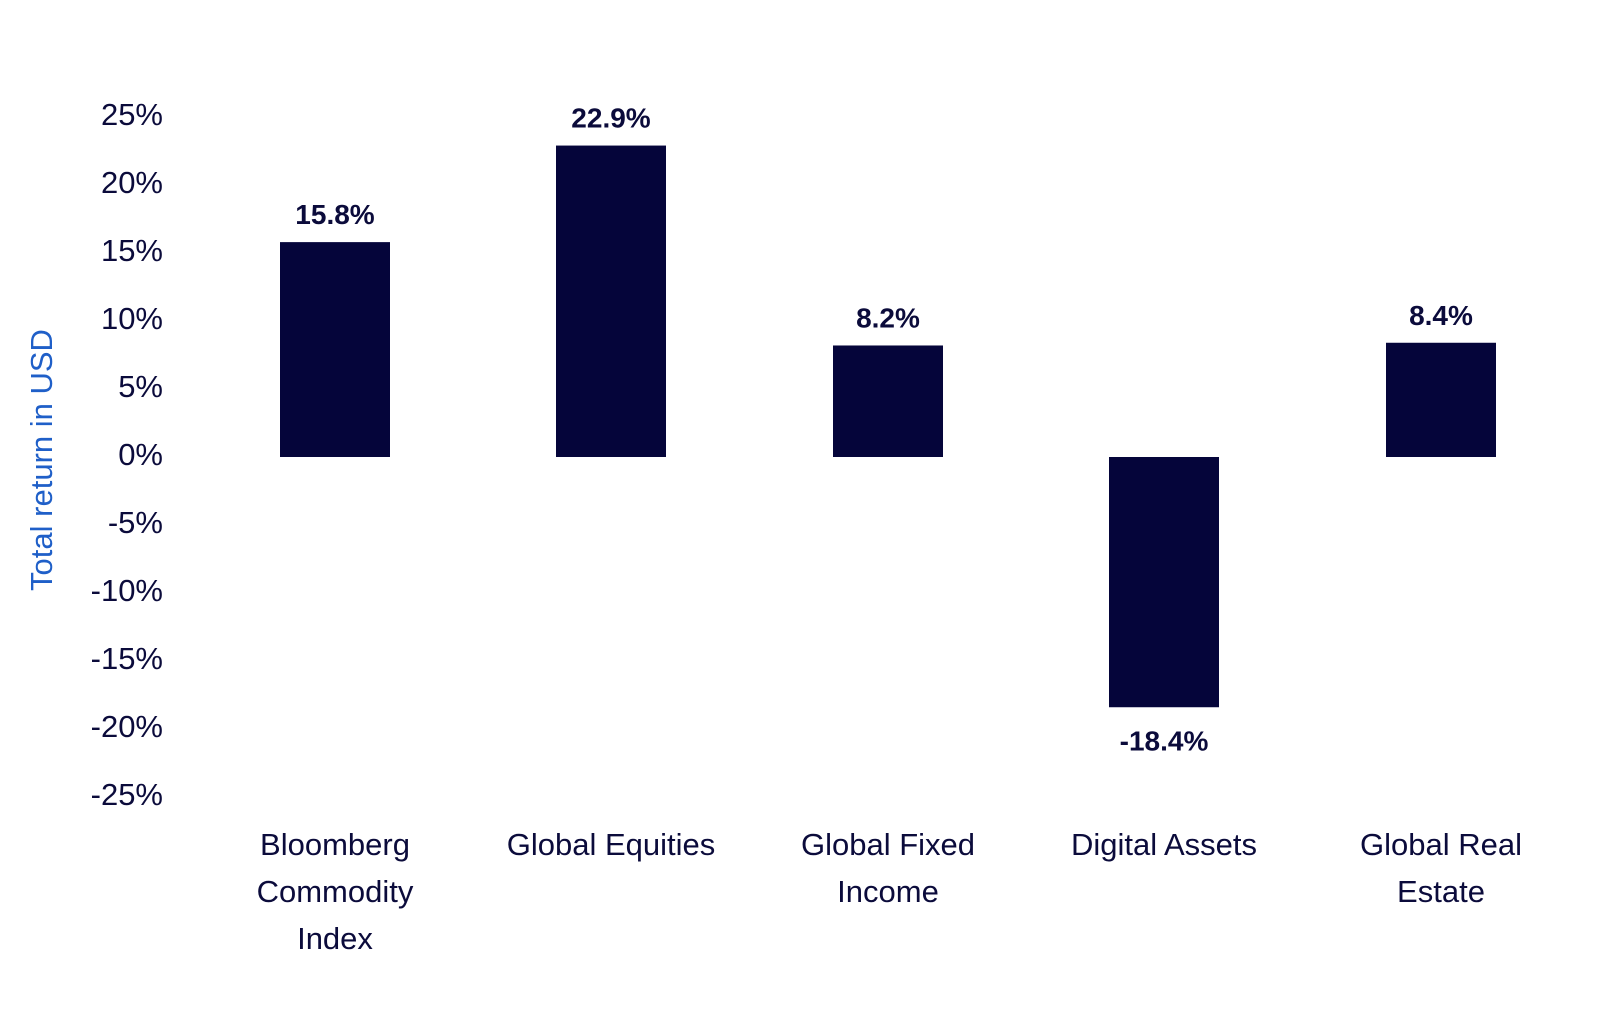 The image size is (1600, 1031). What do you see at coordinates (334, 214) in the screenshot?
I see `data-label: 15.8%` at bounding box center [334, 214].